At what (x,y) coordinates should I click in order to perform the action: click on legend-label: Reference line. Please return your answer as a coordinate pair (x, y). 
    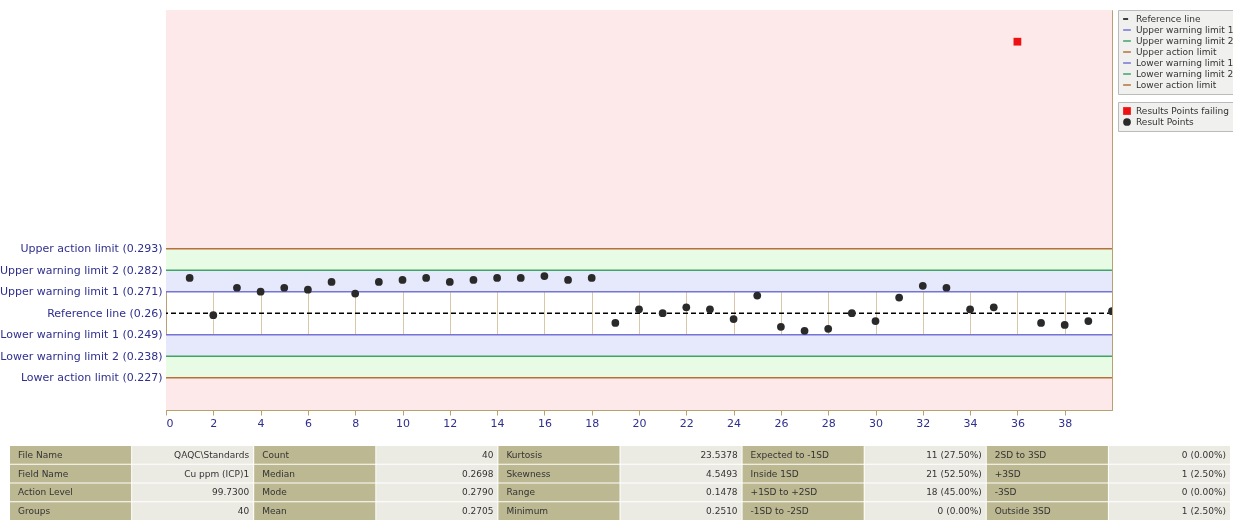
    Looking at the image, I should click on (1168, 19).